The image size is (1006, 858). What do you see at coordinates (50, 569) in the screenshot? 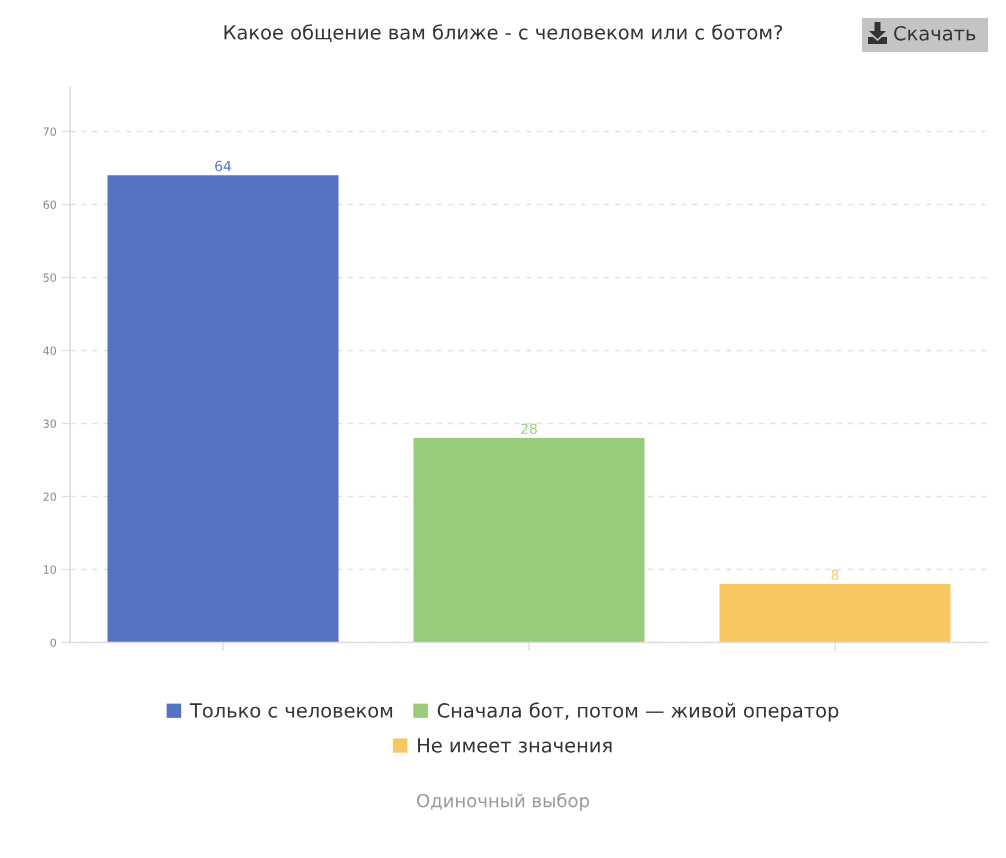
I see `y-tick-label: 10` at bounding box center [50, 569].